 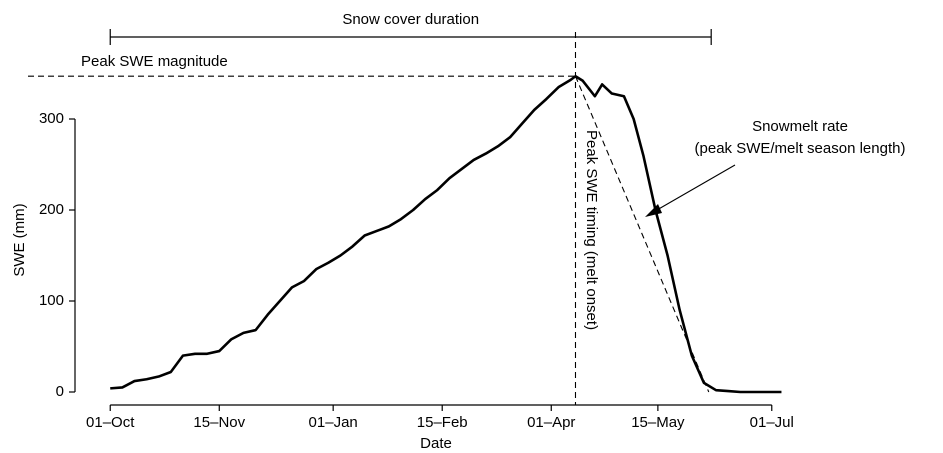 What do you see at coordinates (110, 422) in the screenshot?
I see `x-tick-label: 01–Oct` at bounding box center [110, 422].